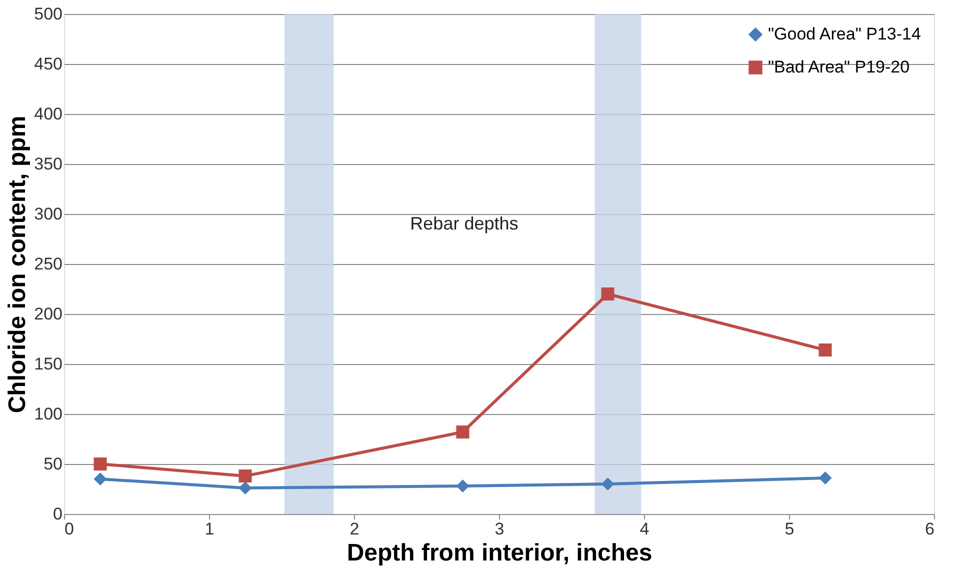 Image resolution: width=961 pixels, height=582 pixels. What do you see at coordinates (48, 364) in the screenshot?
I see `y-tick-label: 150` at bounding box center [48, 364].